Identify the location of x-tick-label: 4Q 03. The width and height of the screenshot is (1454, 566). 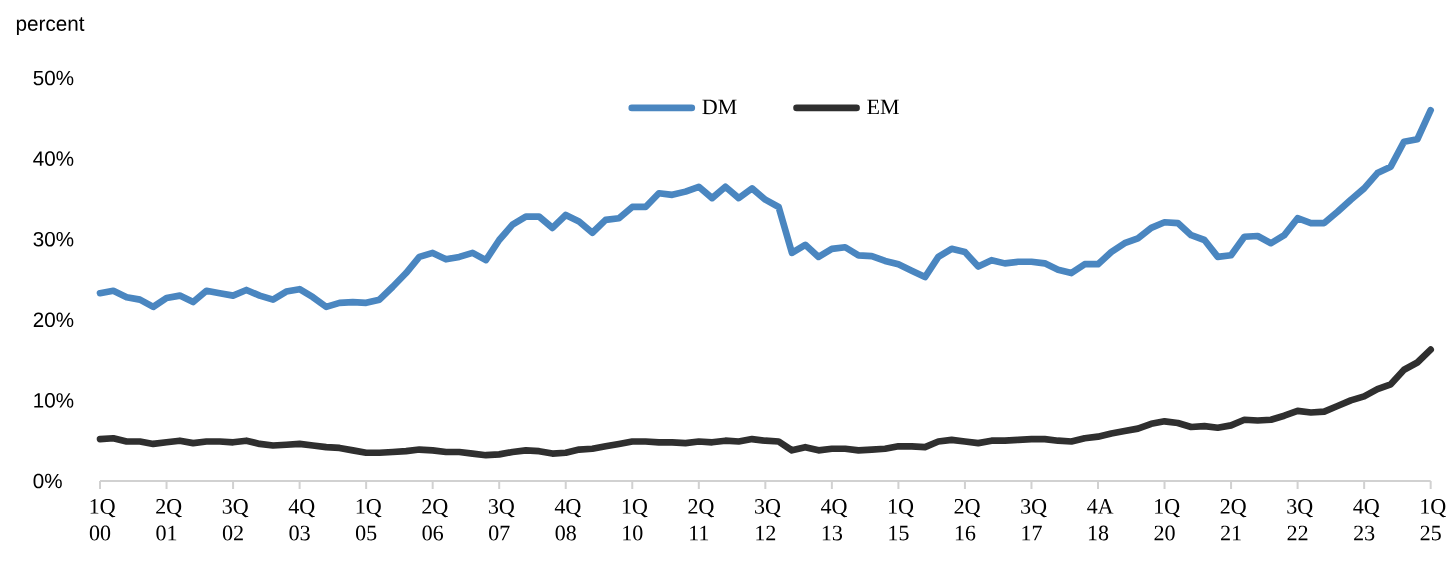
(301, 520).